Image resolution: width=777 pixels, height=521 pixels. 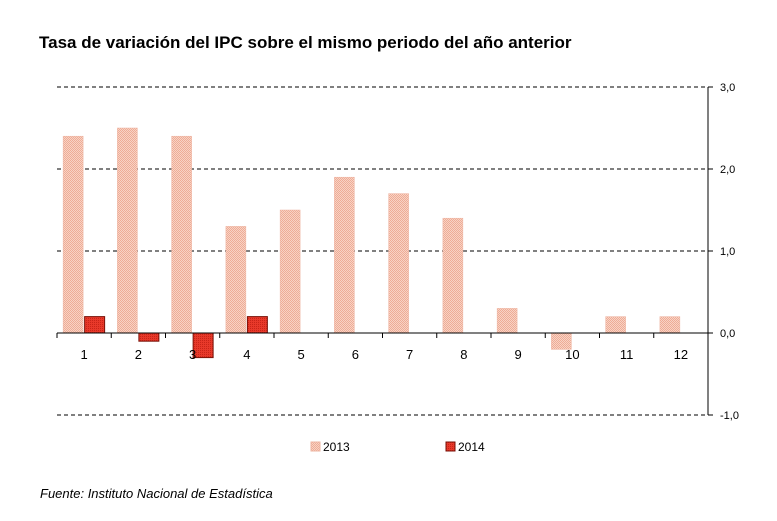 I want to click on x-tick-label: 4, so click(x=246, y=354).